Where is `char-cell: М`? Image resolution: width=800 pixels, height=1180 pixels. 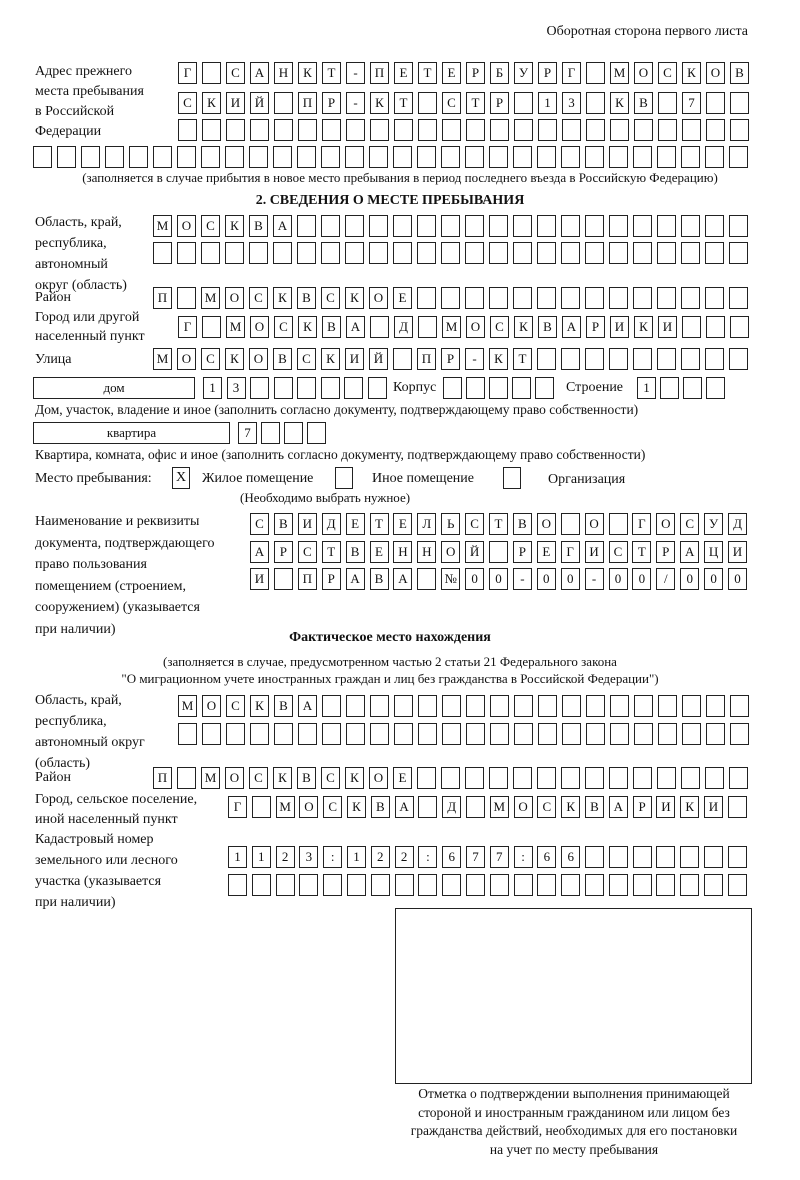 char-cell: М is located at coordinates (210, 298).